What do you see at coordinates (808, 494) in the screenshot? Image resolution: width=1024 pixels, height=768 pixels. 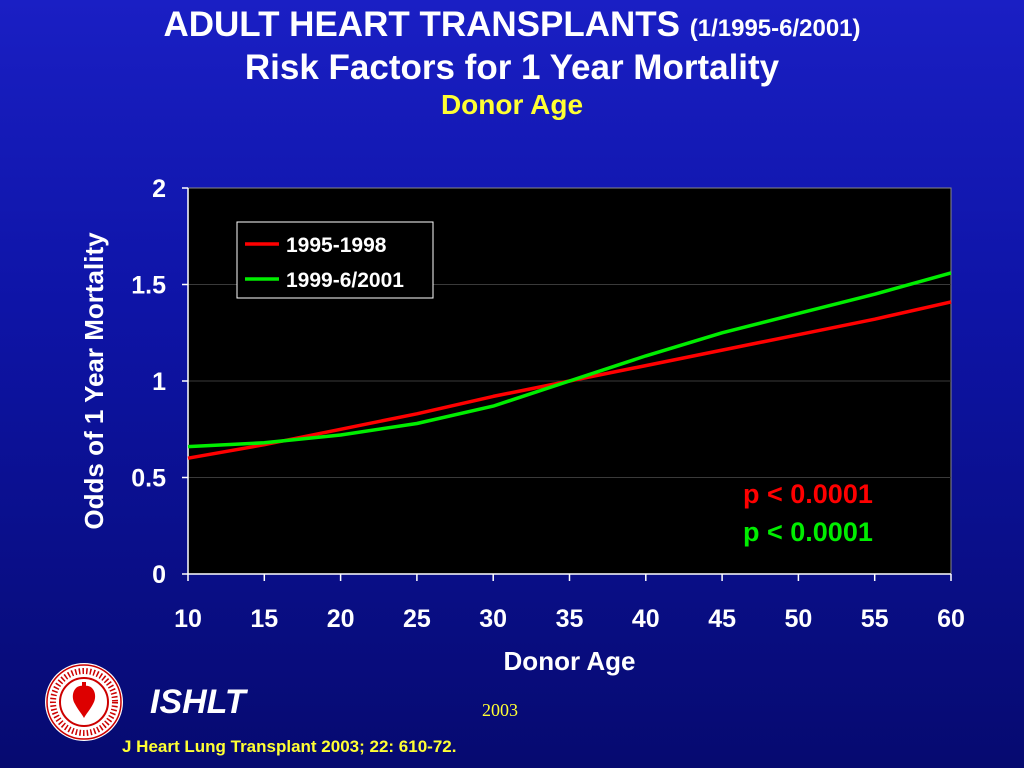 I see `p-value-annotation-1: p < 0.0001` at bounding box center [808, 494].